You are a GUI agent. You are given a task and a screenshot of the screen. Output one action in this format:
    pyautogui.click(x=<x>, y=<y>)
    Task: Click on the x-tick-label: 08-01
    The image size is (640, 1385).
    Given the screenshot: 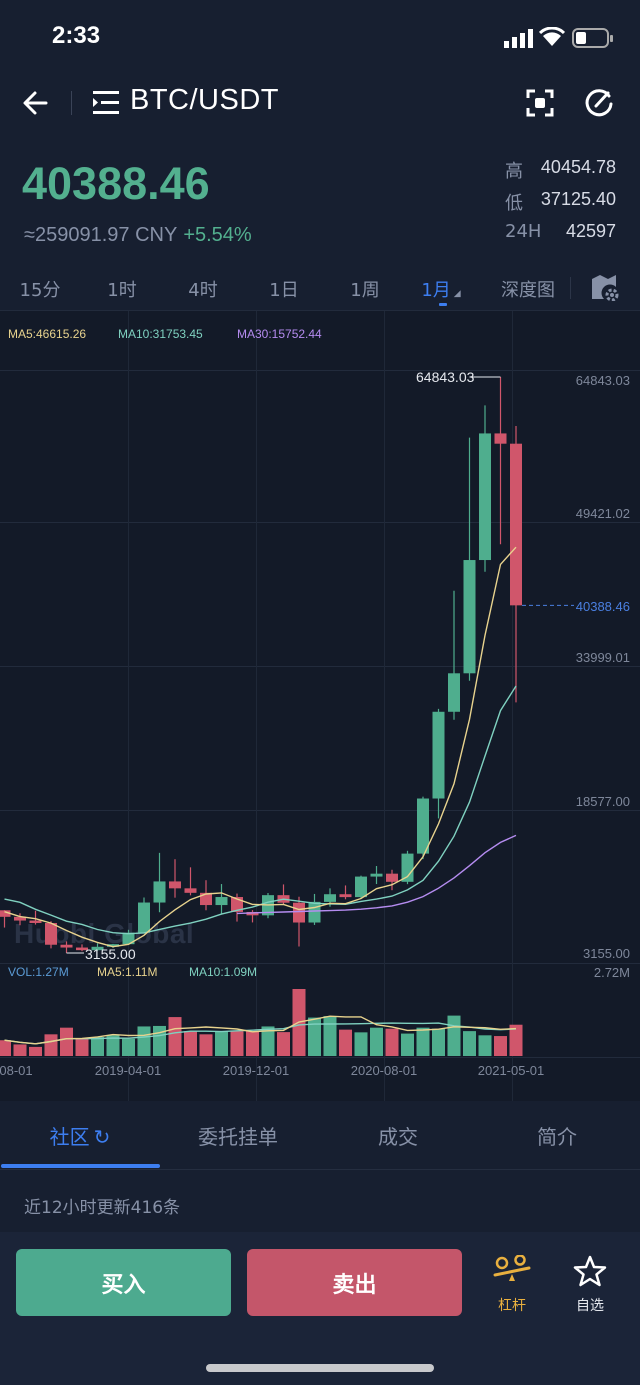 What is the action you would take?
    pyautogui.click(x=16, y=1070)
    